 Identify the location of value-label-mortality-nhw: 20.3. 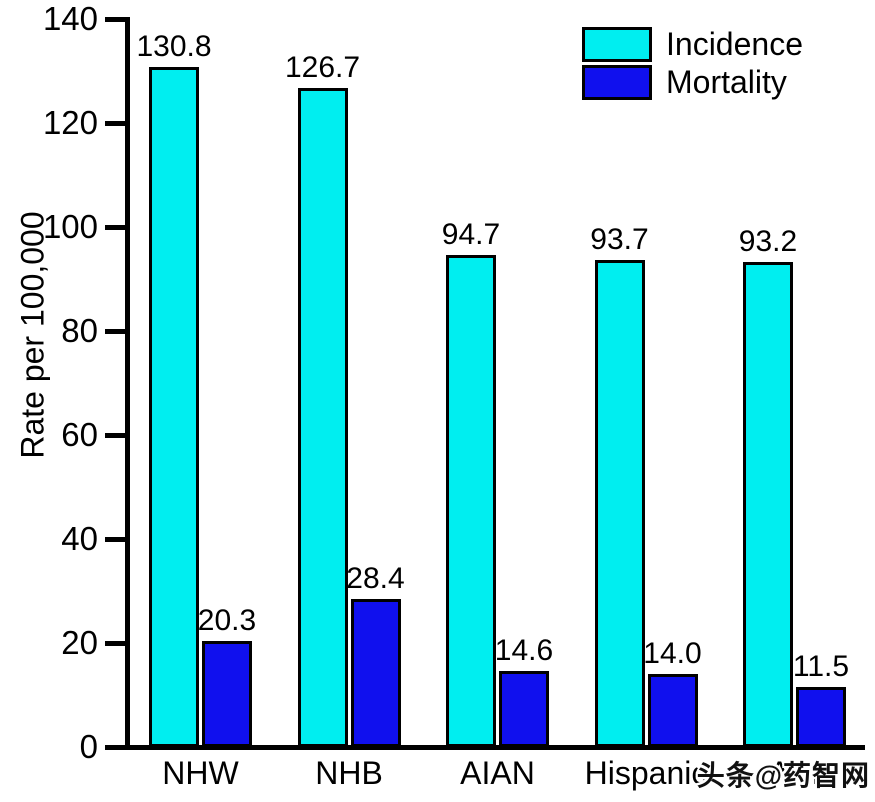
(227, 621).